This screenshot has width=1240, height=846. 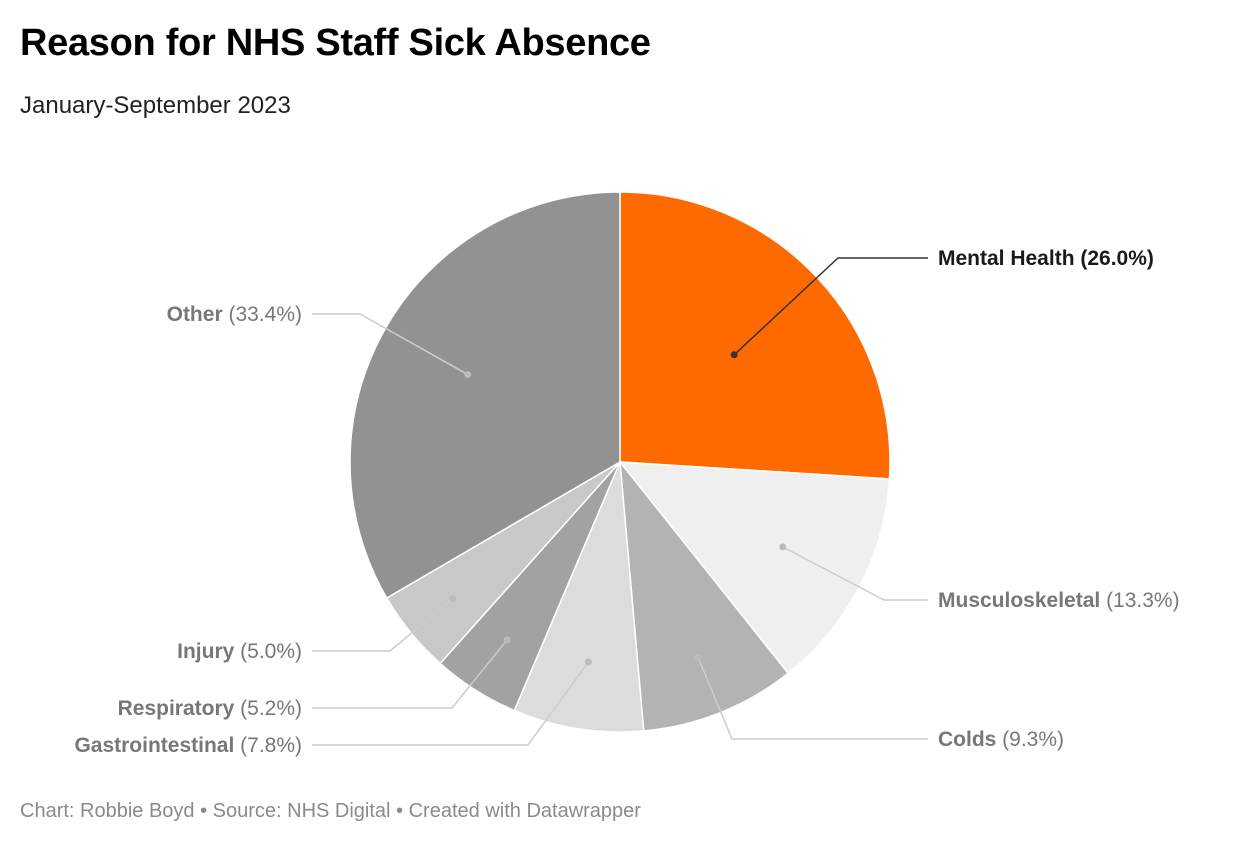 I want to click on slice-label-other: Other (33.4%), so click(x=234, y=314).